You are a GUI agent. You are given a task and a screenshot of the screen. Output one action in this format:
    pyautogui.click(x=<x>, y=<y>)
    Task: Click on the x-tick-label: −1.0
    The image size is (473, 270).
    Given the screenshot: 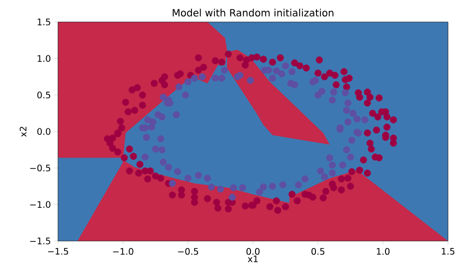 What is the action you would take?
    pyautogui.click(x=123, y=251)
    